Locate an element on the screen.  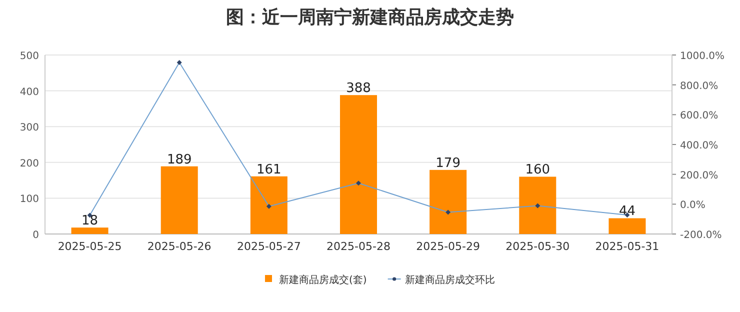
y2-tick-label: -200.0% is located at coordinates (701, 235).